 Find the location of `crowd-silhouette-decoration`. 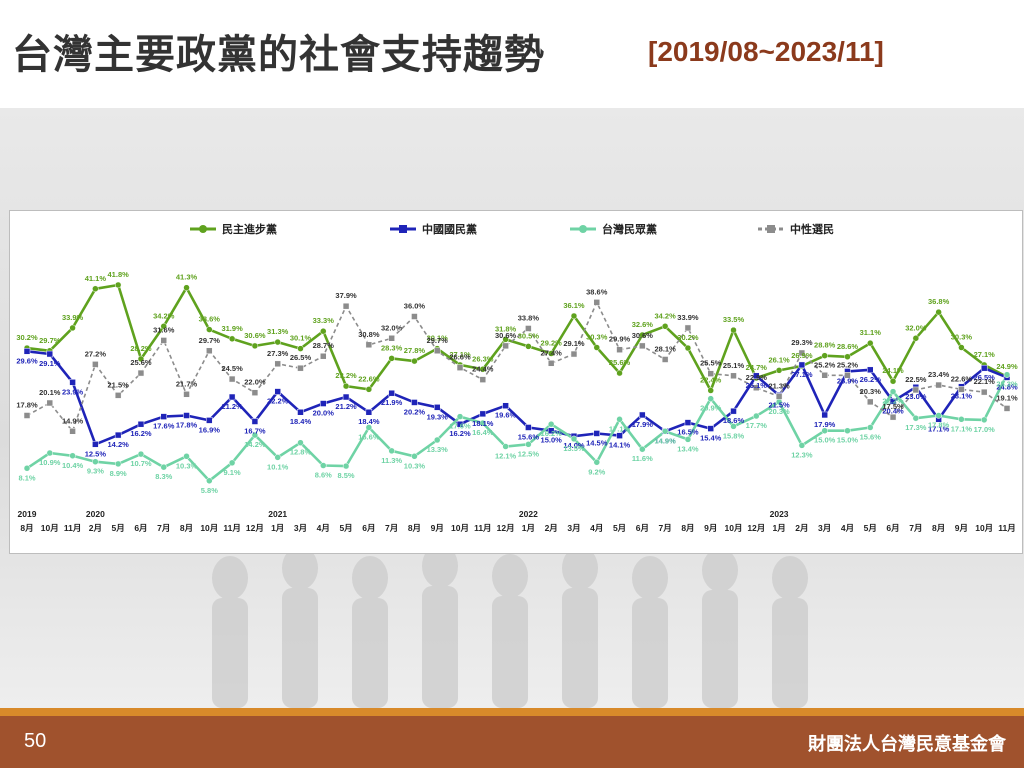

crowd-silhouette-decoration is located at coordinates (510, 626).